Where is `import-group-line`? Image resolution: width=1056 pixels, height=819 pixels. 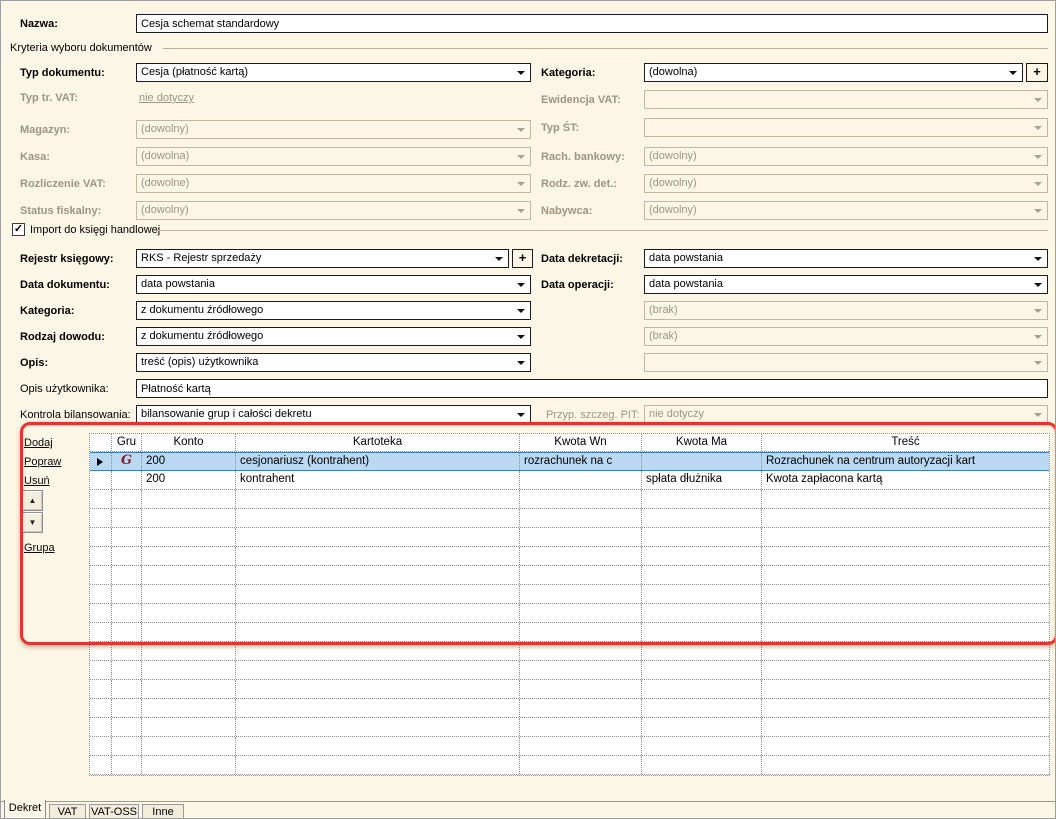
import-group-line is located at coordinates (600, 230).